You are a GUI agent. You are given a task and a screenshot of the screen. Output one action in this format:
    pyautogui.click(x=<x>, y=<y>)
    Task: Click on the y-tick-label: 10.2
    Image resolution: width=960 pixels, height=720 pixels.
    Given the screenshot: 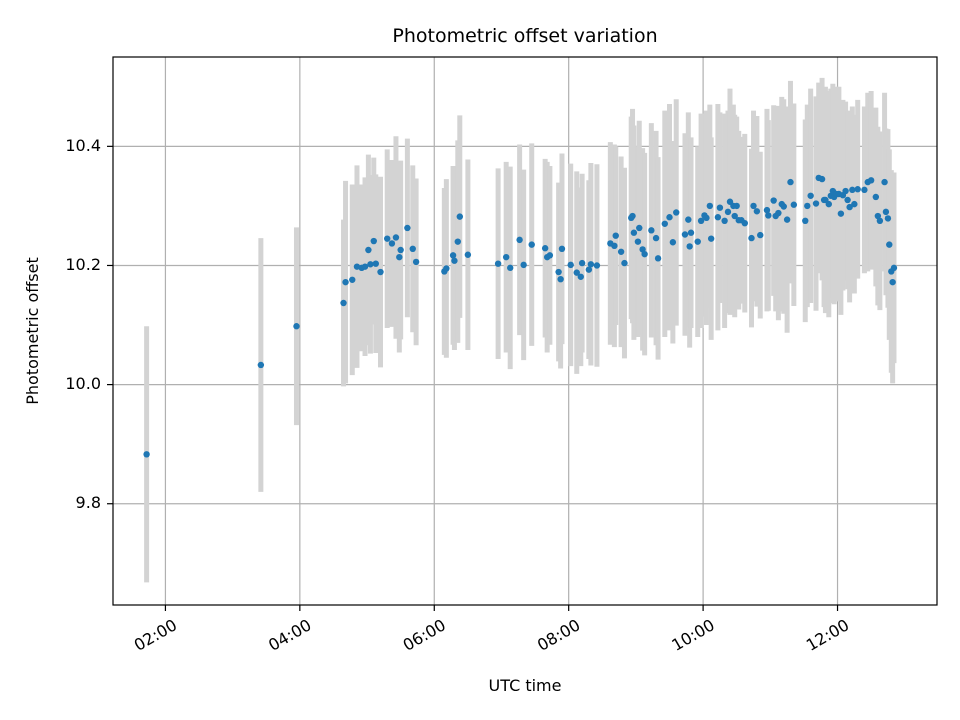 What is the action you would take?
    pyautogui.click(x=83, y=264)
    